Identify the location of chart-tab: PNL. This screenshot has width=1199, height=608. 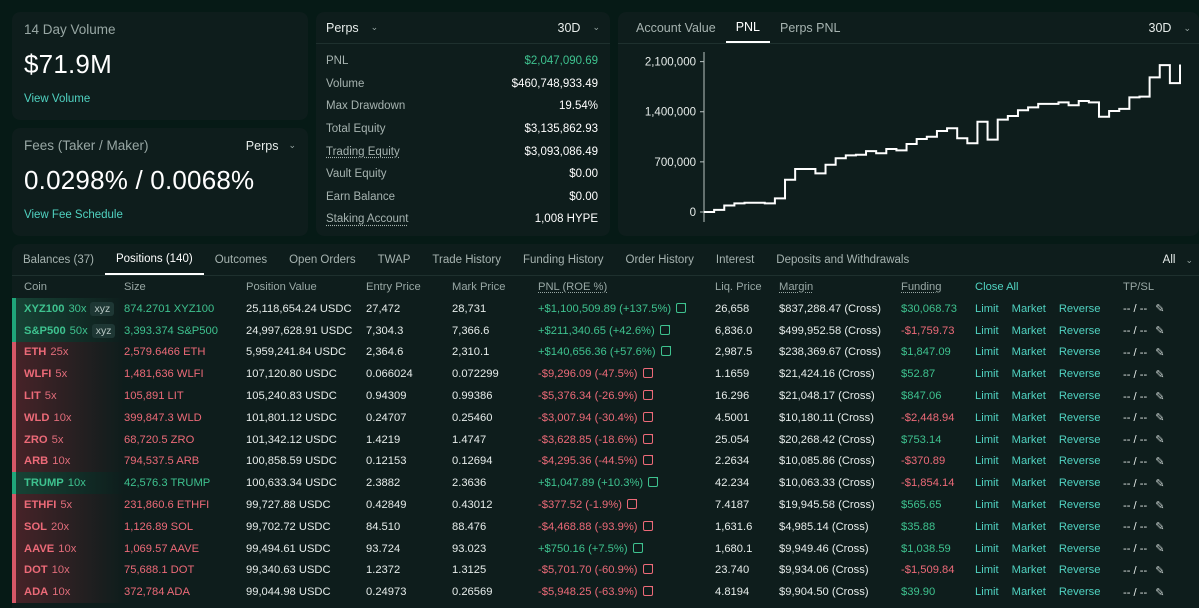
(748, 27).